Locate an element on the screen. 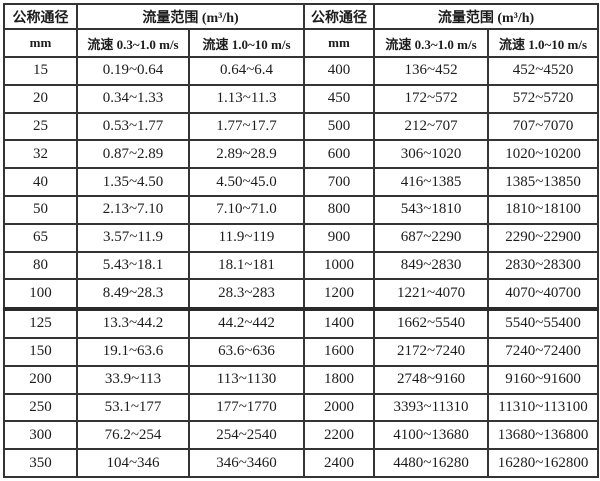  flow-range-low-cell: 13.3~44.2 is located at coordinates (133, 322).